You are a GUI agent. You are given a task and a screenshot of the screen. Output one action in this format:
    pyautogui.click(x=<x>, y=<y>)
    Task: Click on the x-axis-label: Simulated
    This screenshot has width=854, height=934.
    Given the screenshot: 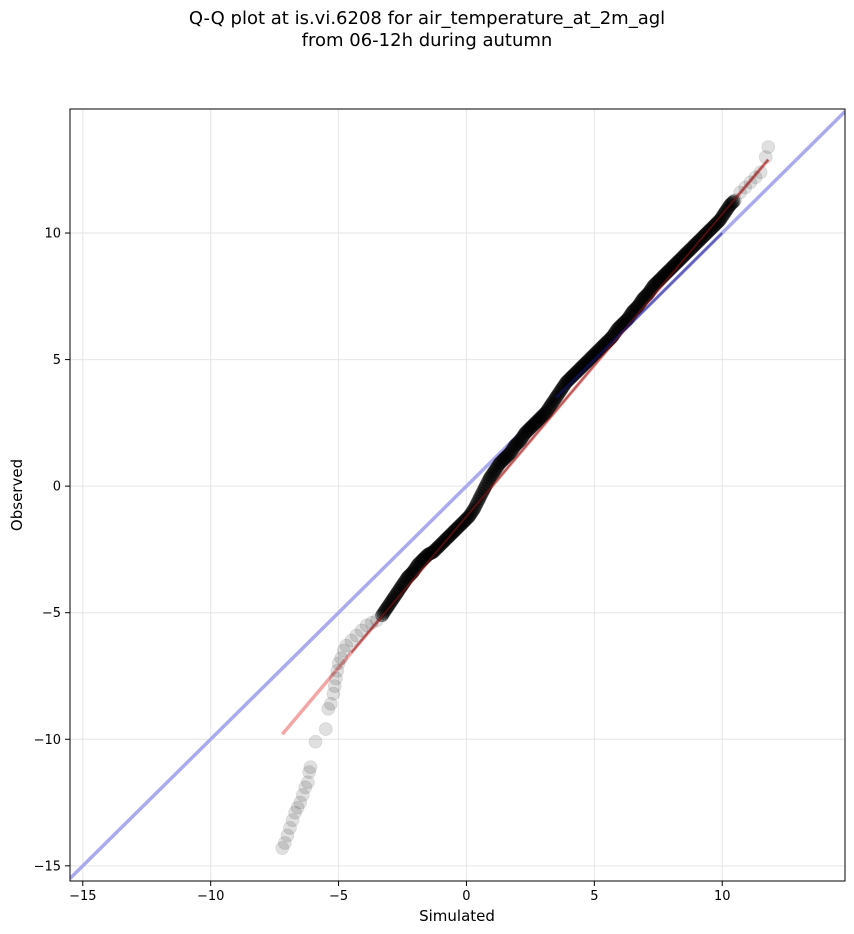 What is the action you would take?
    pyautogui.click(x=457, y=916)
    